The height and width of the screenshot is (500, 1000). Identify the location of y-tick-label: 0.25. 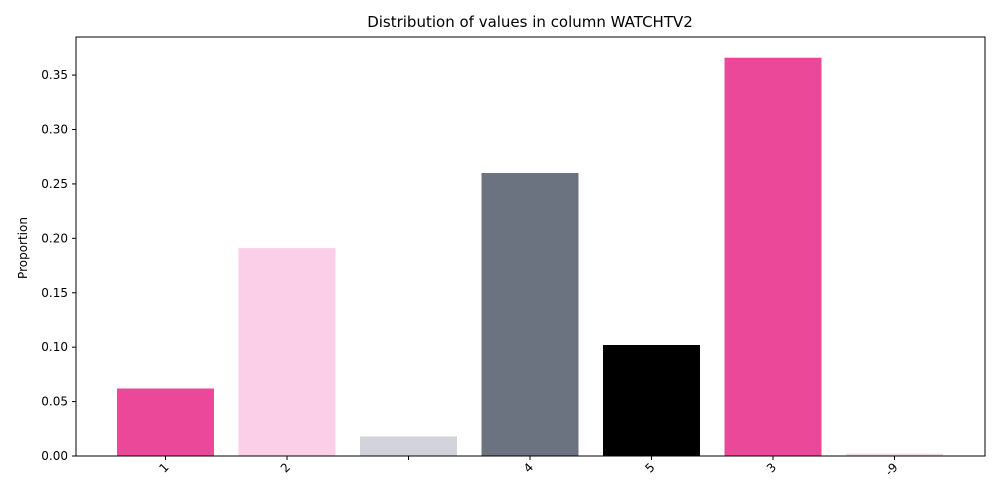
(54, 184).